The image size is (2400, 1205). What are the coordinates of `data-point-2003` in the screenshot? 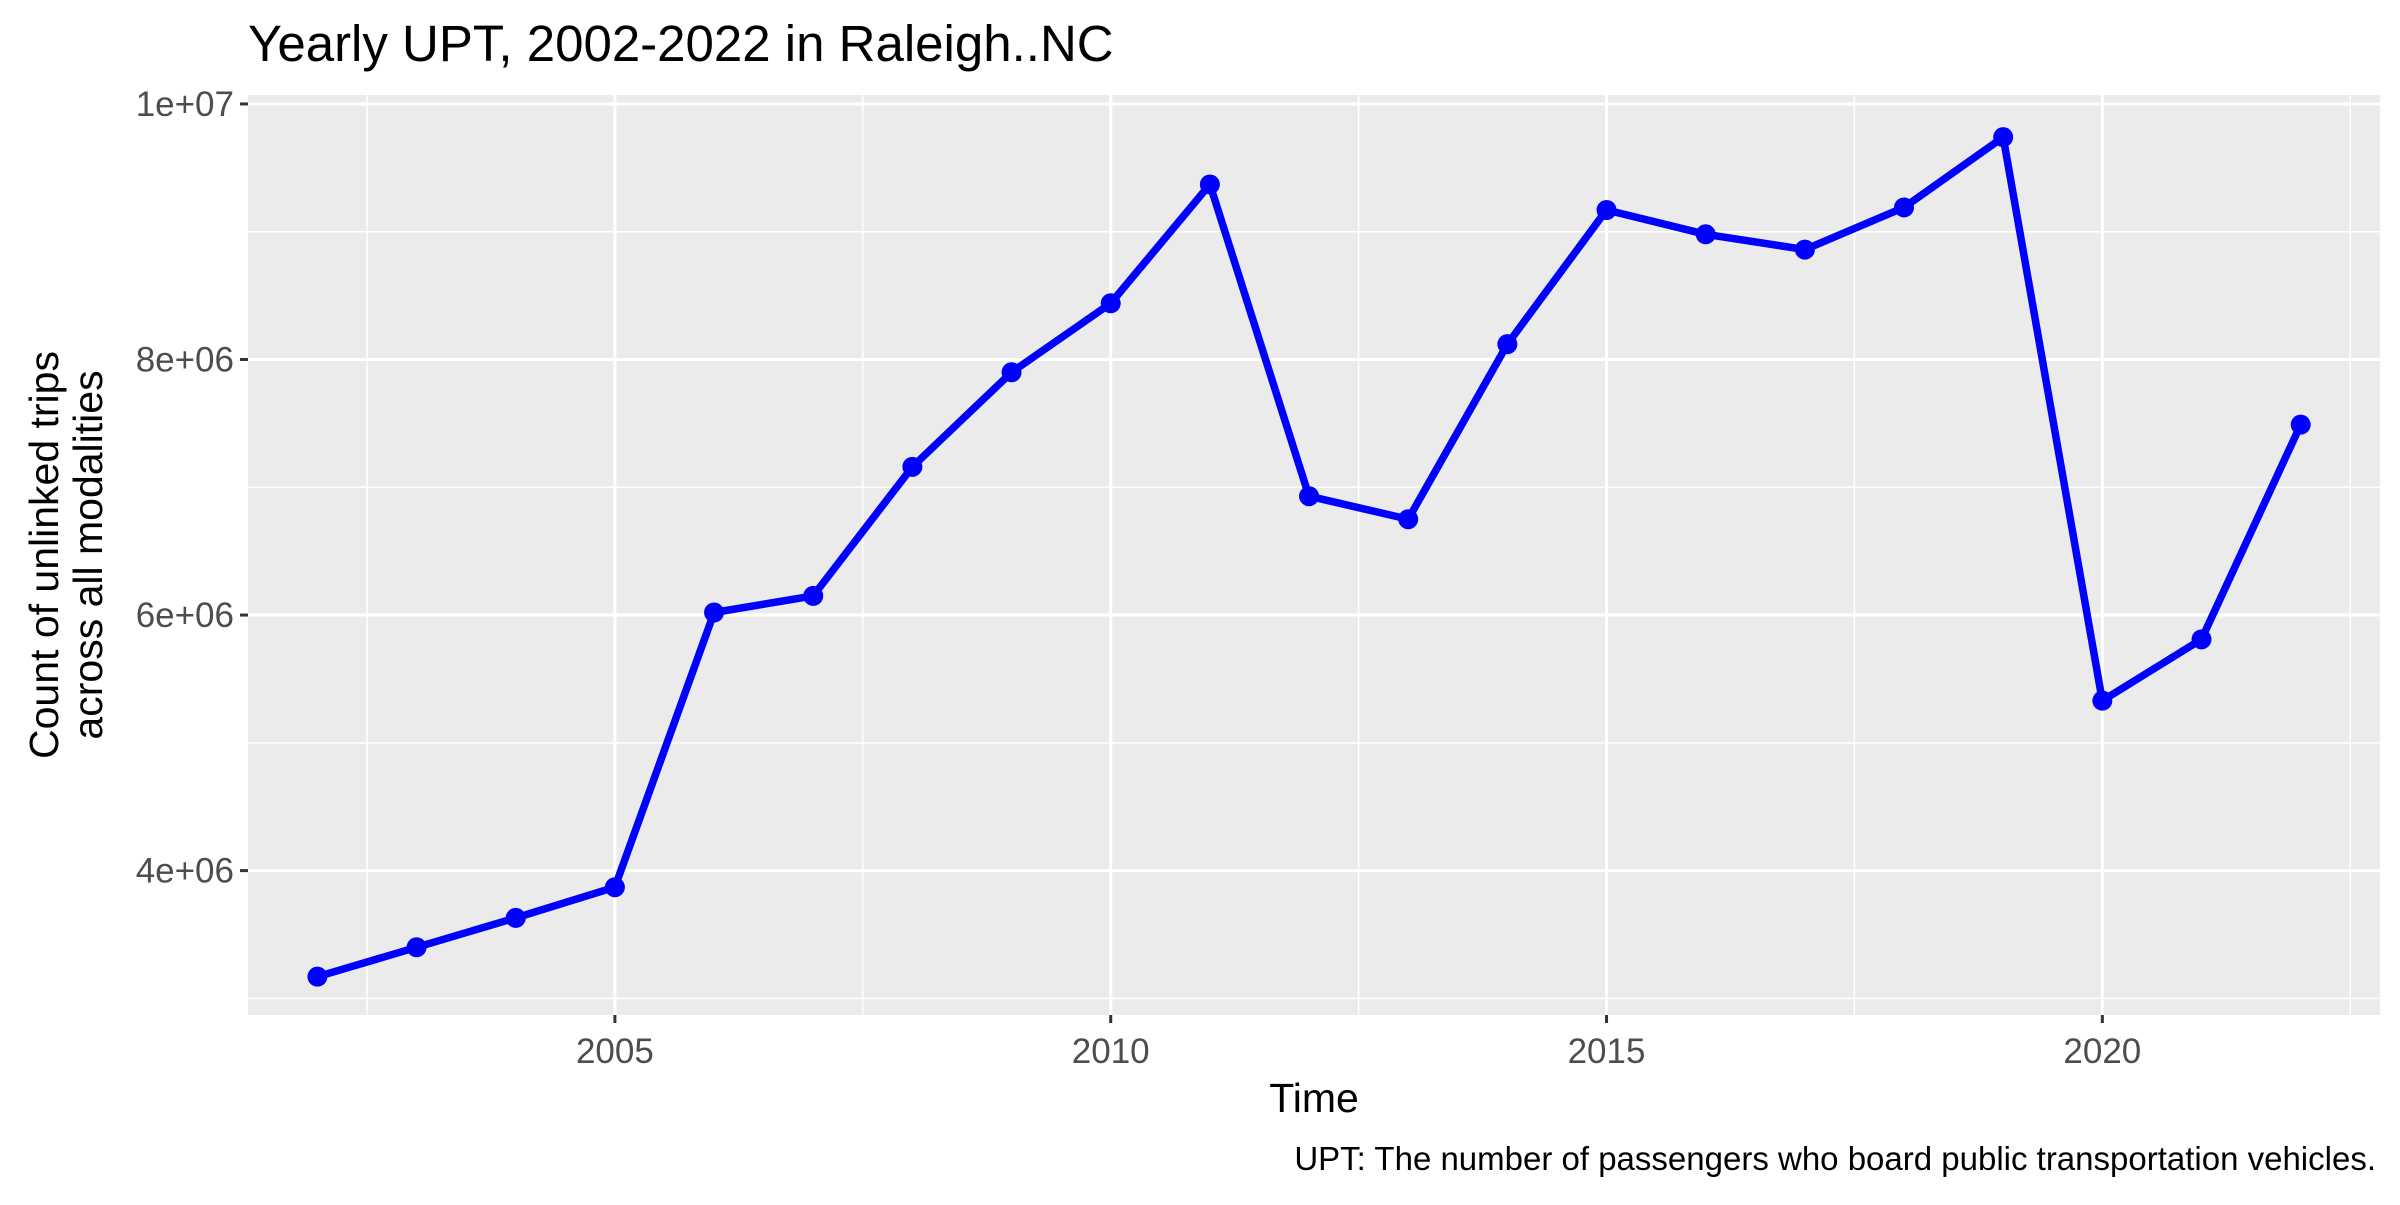 It's located at (416, 947).